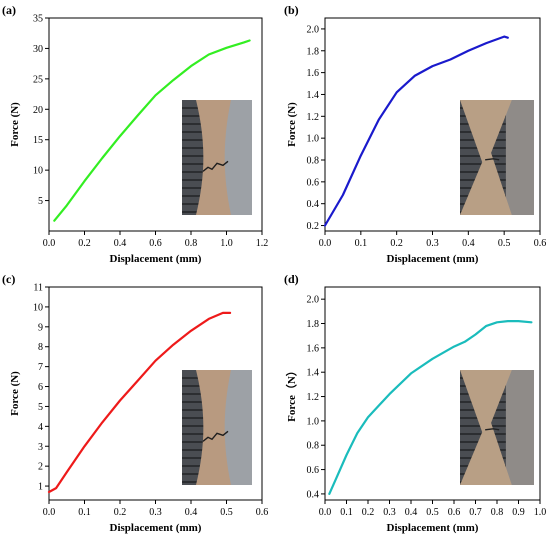  I want to click on y-tick-label: 7, so click(40, 367).